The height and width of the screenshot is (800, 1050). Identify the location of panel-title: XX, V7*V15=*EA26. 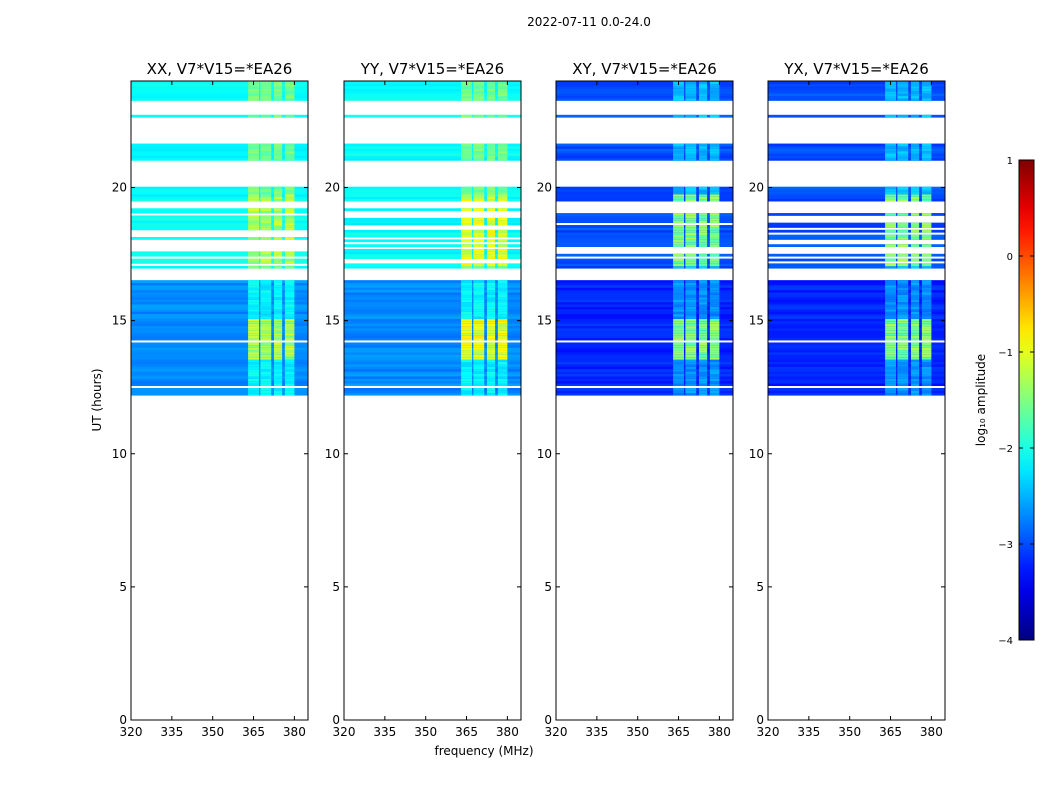
(220, 69).